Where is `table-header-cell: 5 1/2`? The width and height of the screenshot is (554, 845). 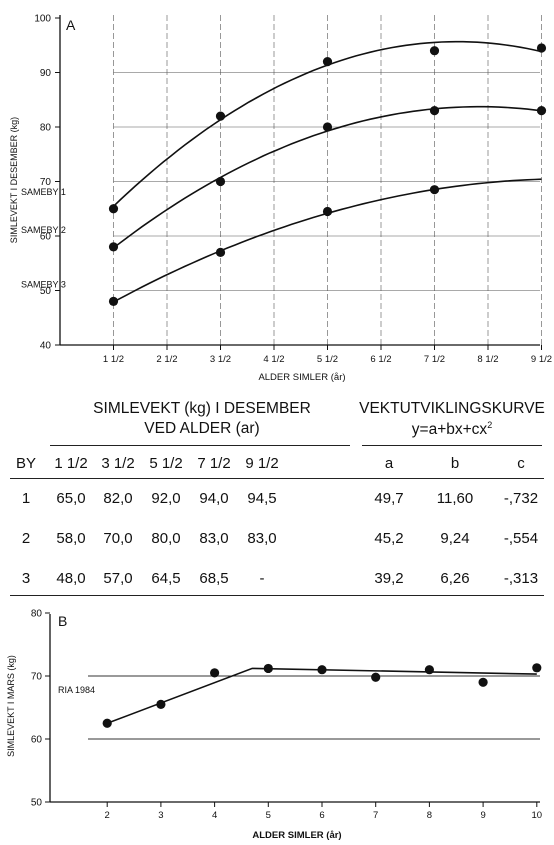
table-header-cell: 5 1/2 is located at coordinates (166, 463).